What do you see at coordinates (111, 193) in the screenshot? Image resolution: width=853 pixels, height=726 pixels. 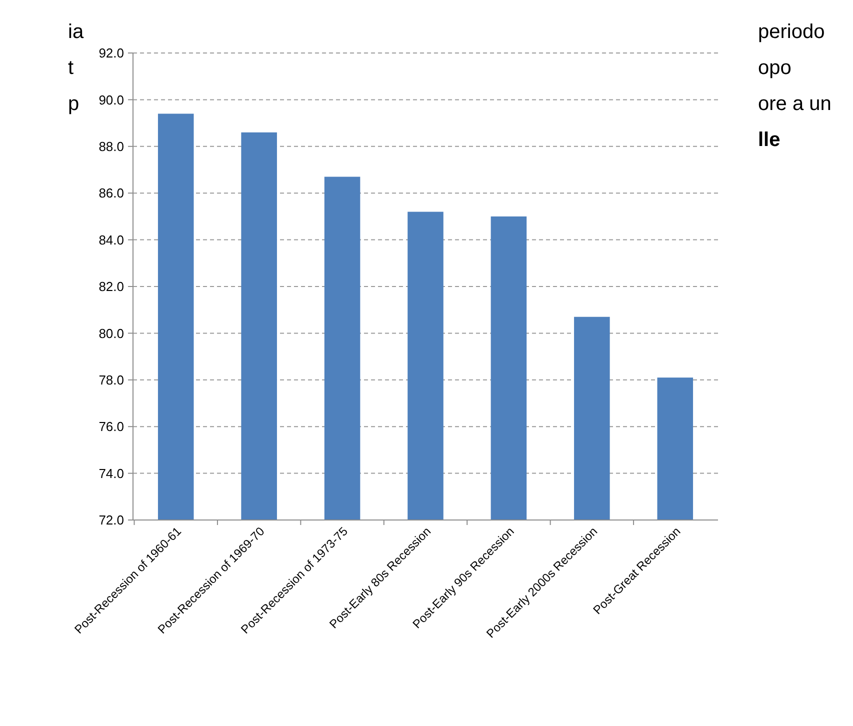 I see `y-tick-label: 86.0` at bounding box center [111, 193].